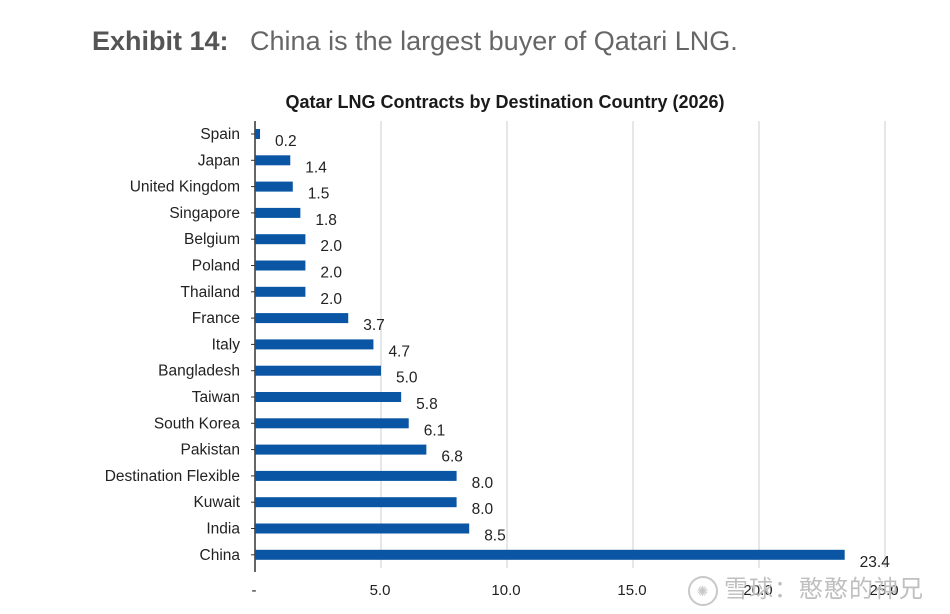 The image size is (950, 614). What do you see at coordinates (883, 590) in the screenshot?
I see `x-tick-label: 25.0` at bounding box center [883, 590].